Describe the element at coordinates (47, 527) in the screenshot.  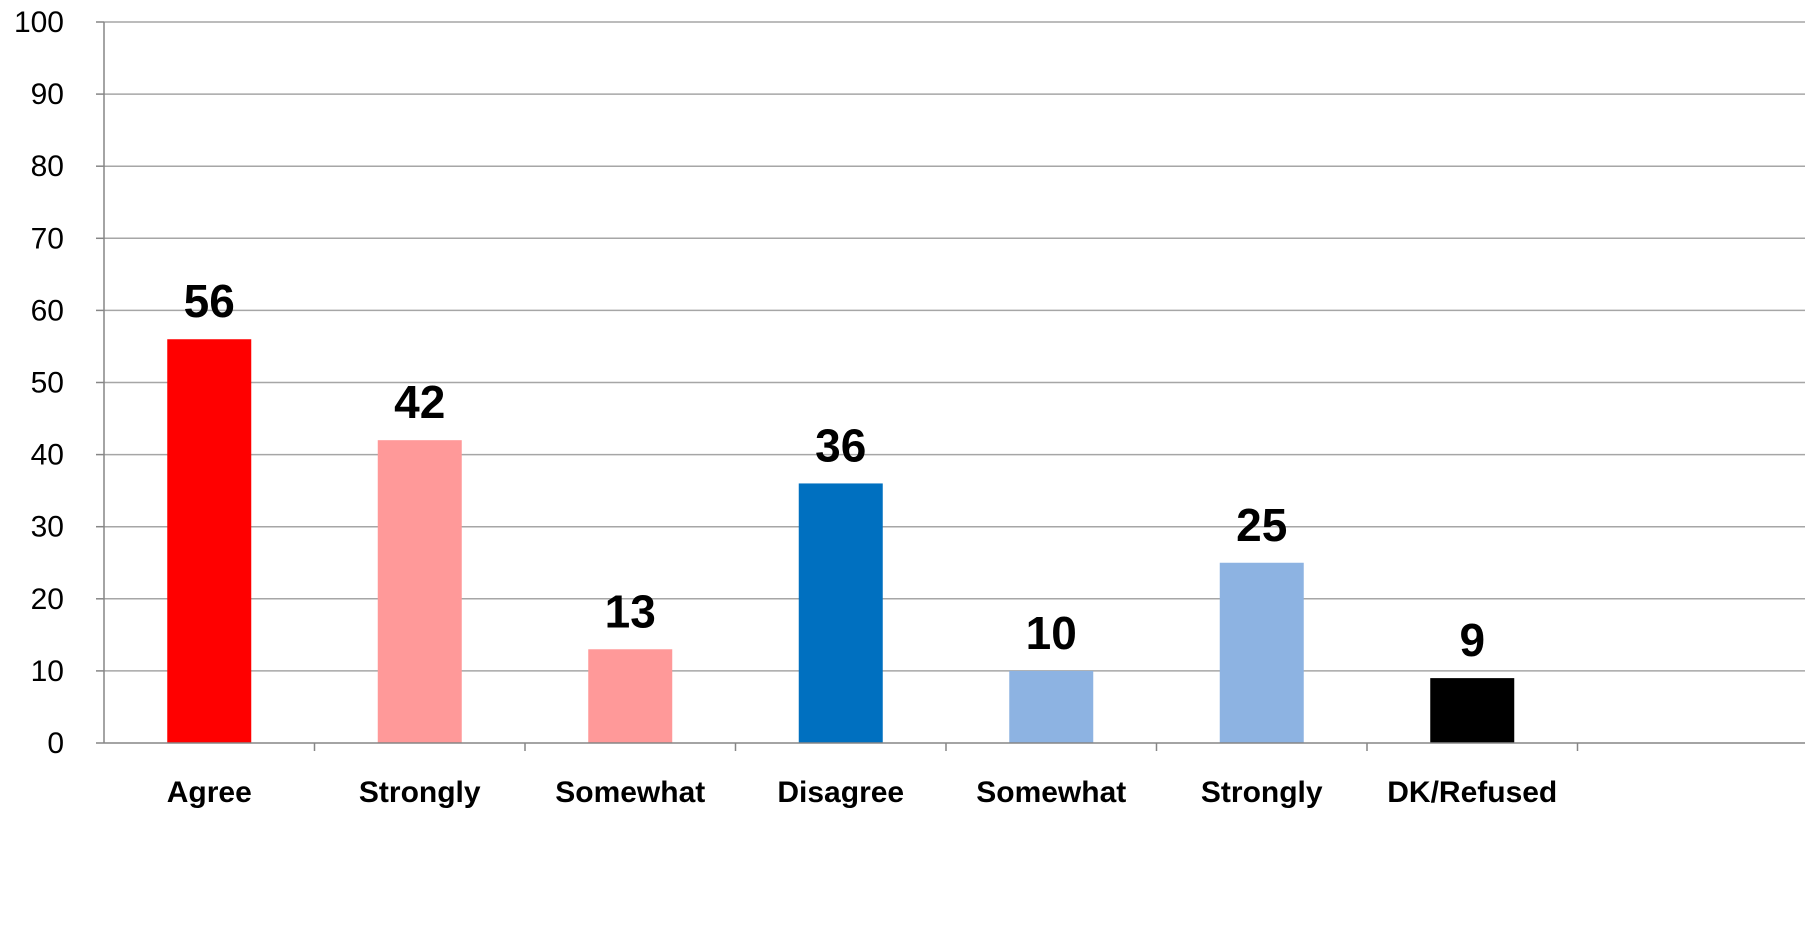
I see `y-tick-label: 30` at that location.